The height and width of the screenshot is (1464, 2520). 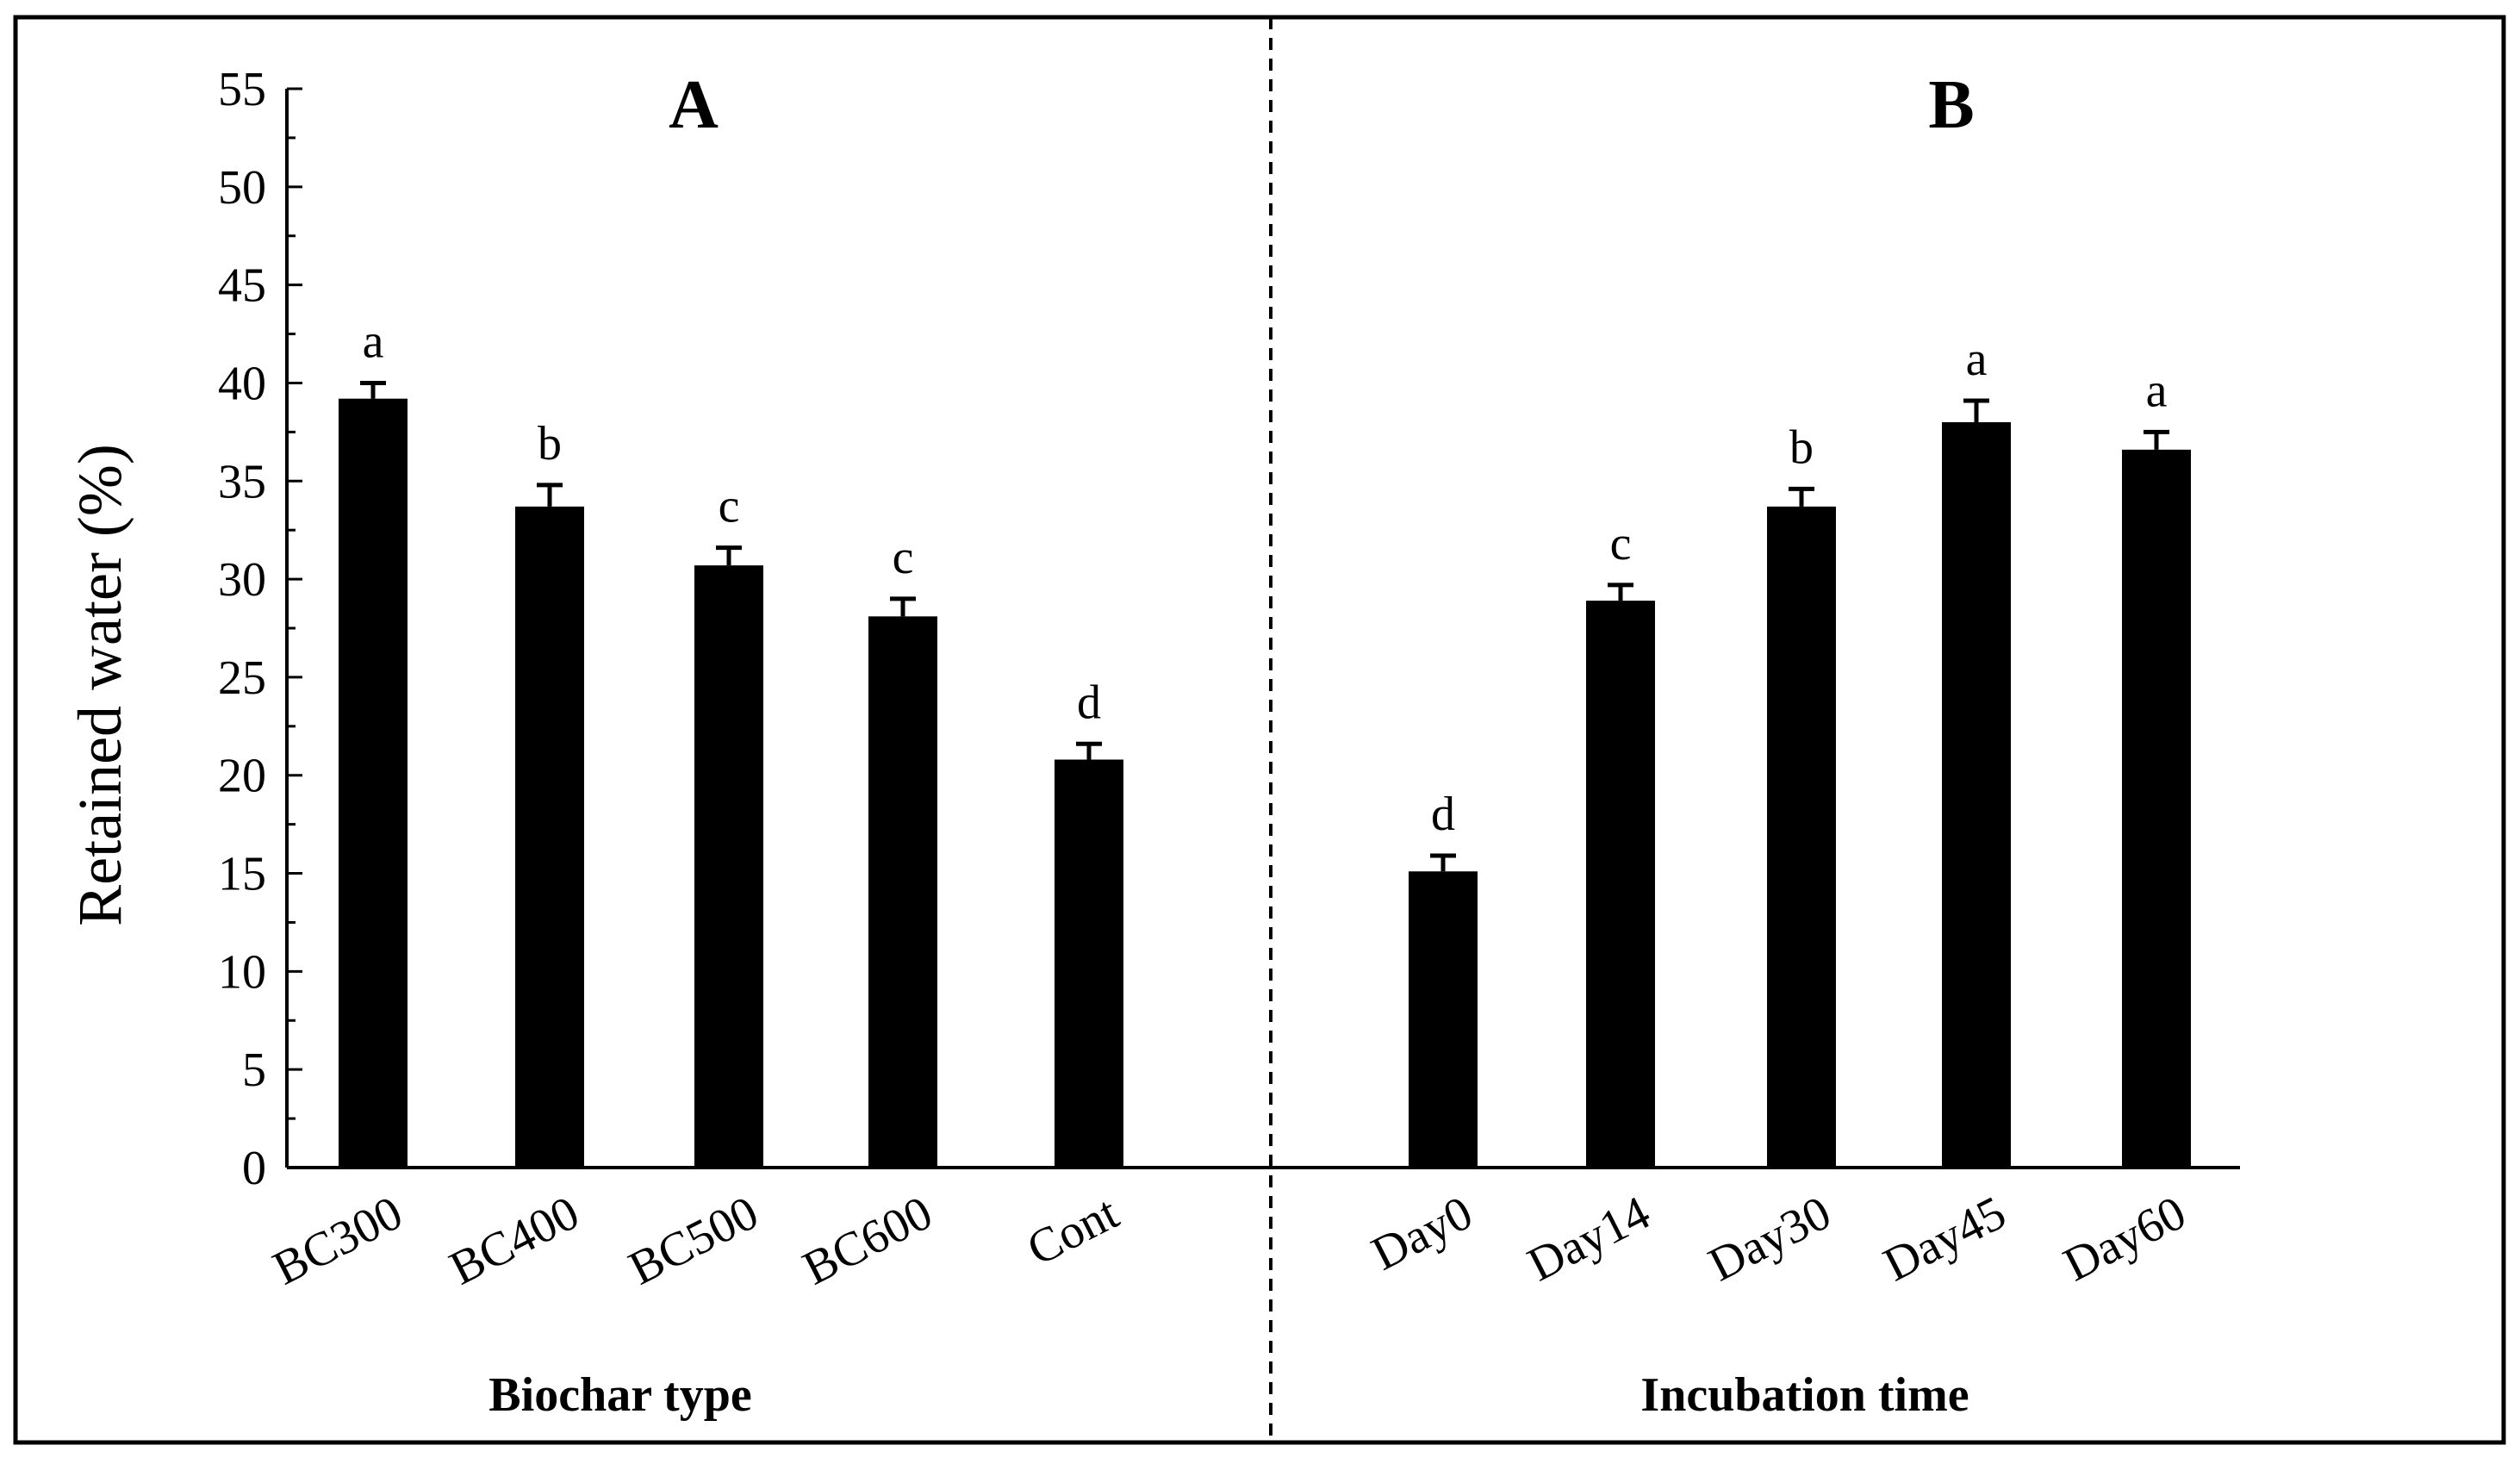 What do you see at coordinates (1805, 1395) in the screenshot?
I see `x-axis-group-title: Incubation time` at bounding box center [1805, 1395].